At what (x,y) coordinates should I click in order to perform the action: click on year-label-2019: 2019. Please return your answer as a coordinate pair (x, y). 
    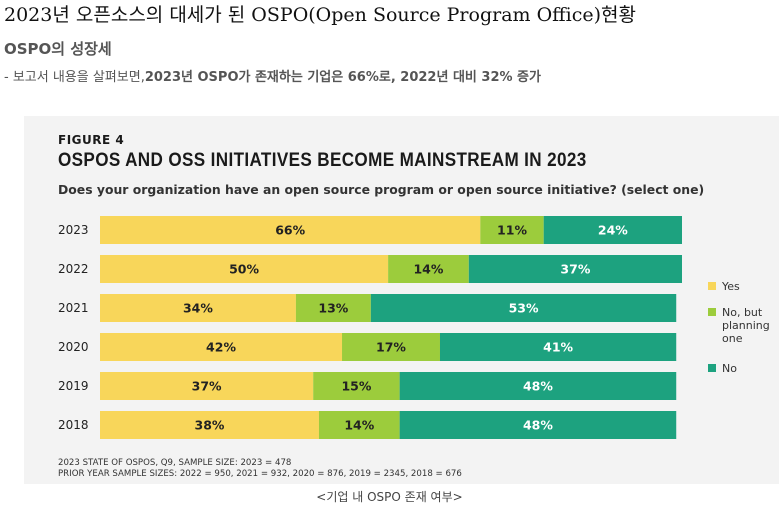
    Looking at the image, I should click on (73, 386).